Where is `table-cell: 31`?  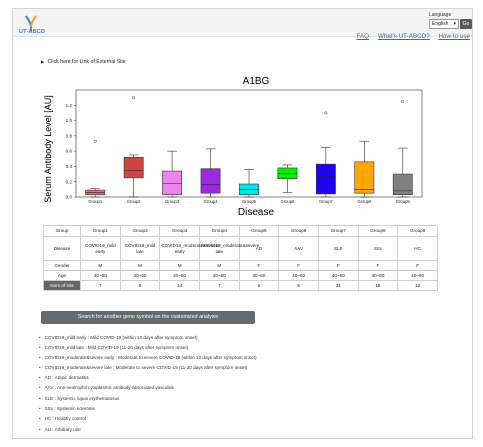 table-cell: 31 is located at coordinates (338, 285).